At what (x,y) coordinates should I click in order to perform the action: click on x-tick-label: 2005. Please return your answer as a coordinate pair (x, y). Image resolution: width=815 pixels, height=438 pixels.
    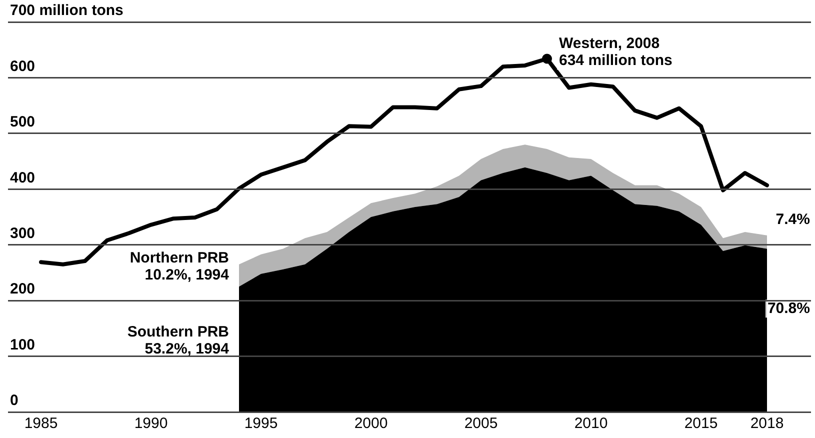
    Looking at the image, I should click on (481, 423).